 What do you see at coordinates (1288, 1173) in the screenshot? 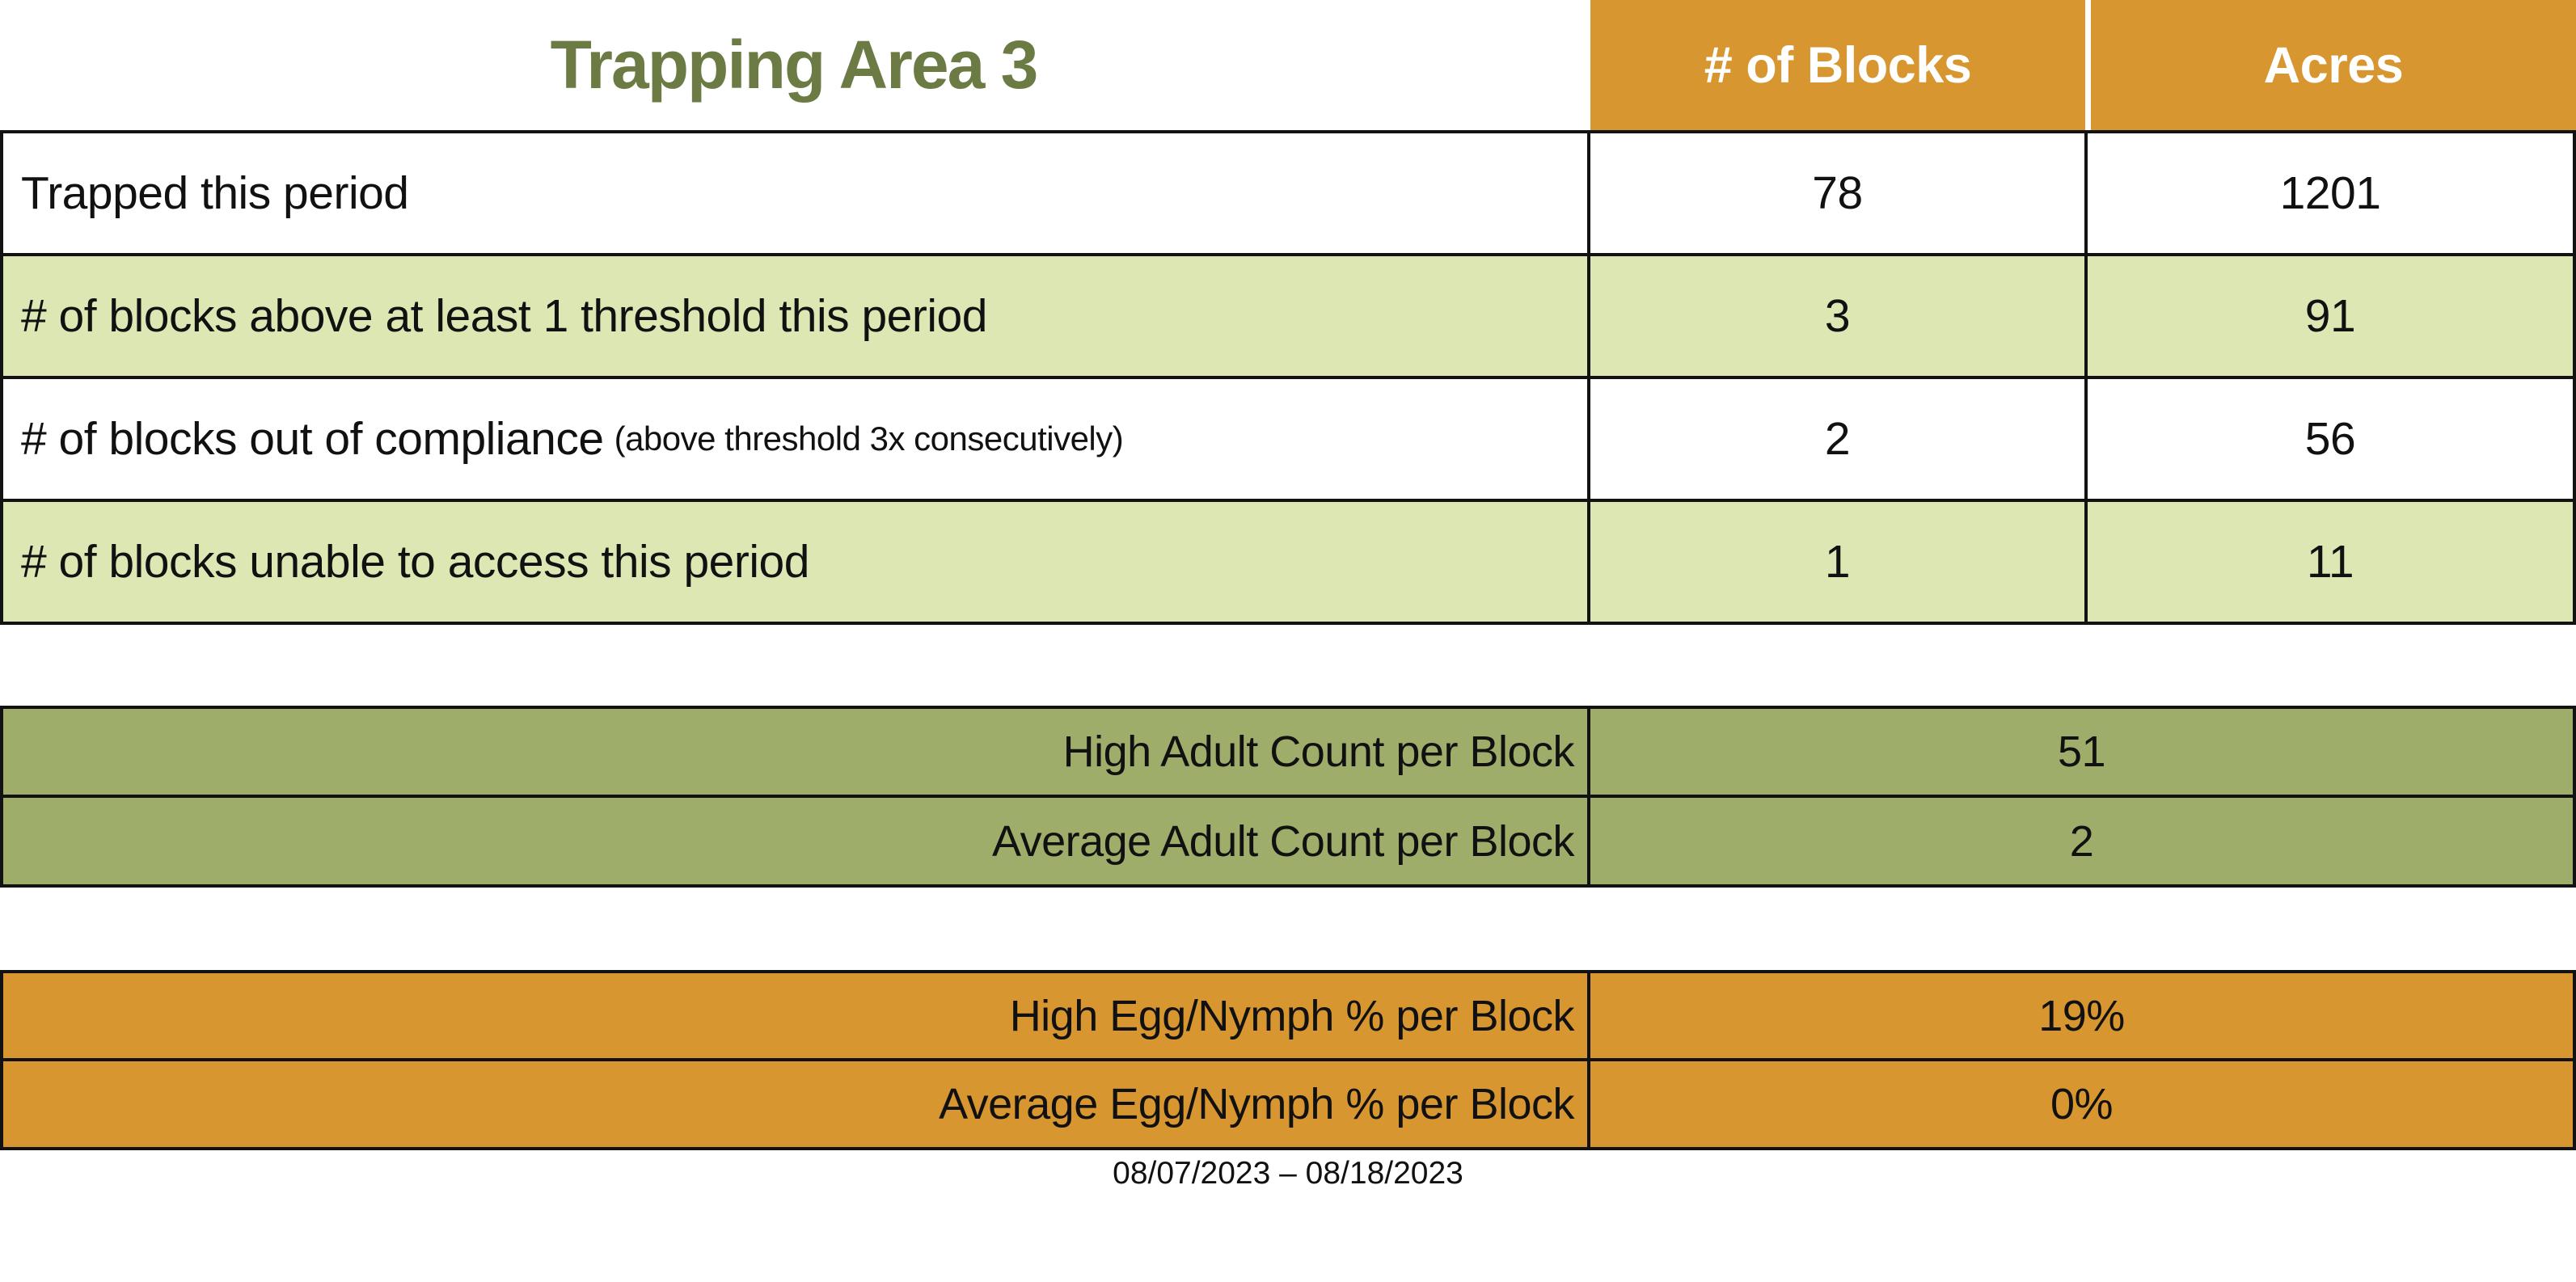
I see `date-range: 08/07/2023 – 08/18/2023` at bounding box center [1288, 1173].